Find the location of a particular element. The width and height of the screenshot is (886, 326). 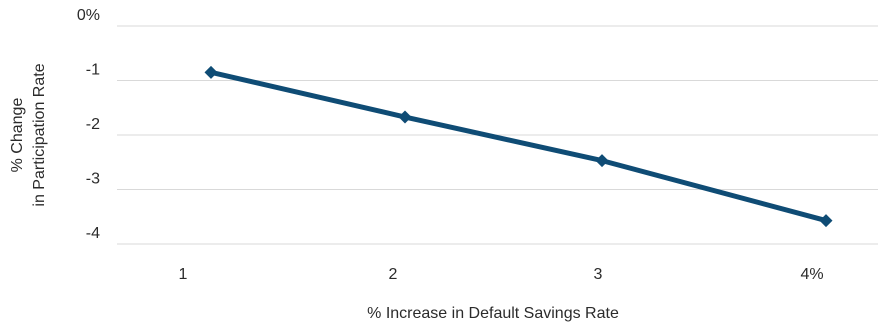

x-tick-label: 2 is located at coordinates (393, 274).